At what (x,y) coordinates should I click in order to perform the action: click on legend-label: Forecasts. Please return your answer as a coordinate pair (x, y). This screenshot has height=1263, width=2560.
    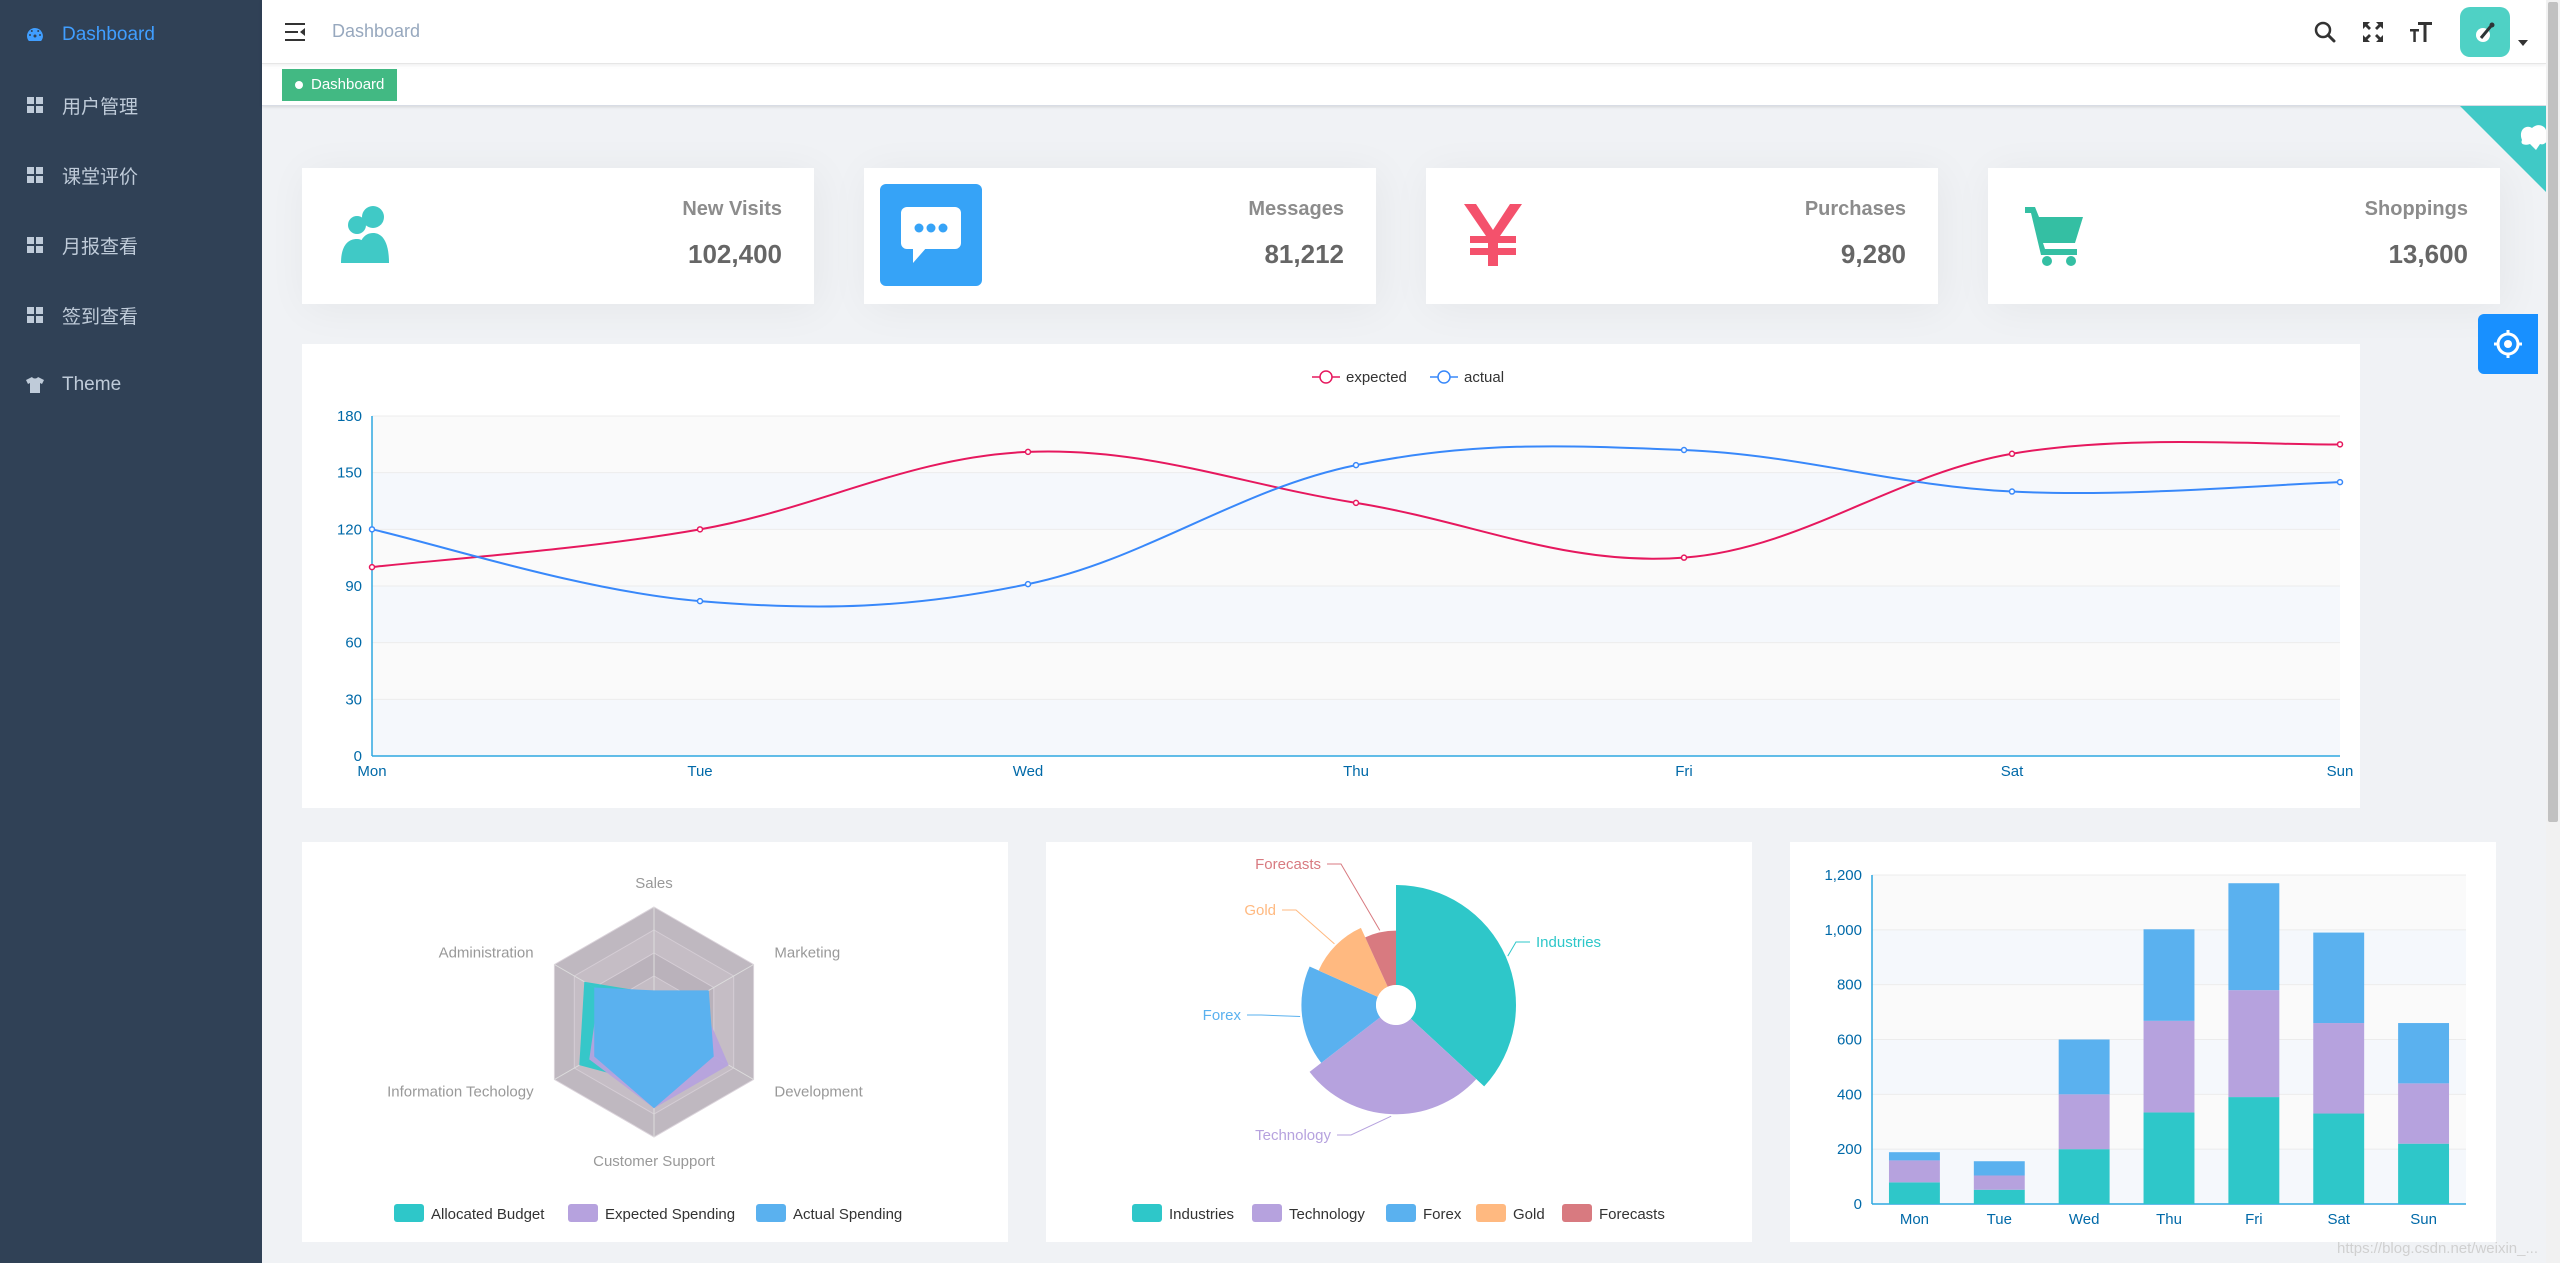
    Looking at the image, I should click on (1632, 1214).